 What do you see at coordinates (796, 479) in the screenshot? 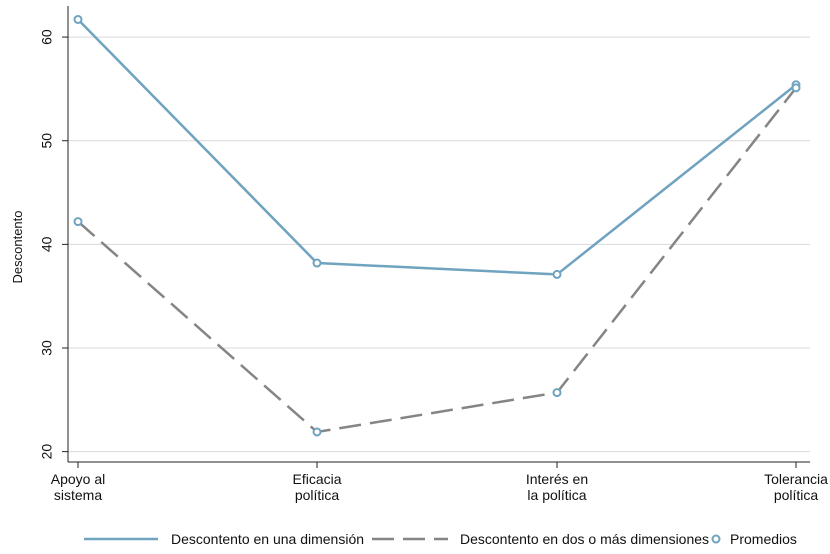
I see `x-tick-label-line: Tolerancia` at bounding box center [796, 479].